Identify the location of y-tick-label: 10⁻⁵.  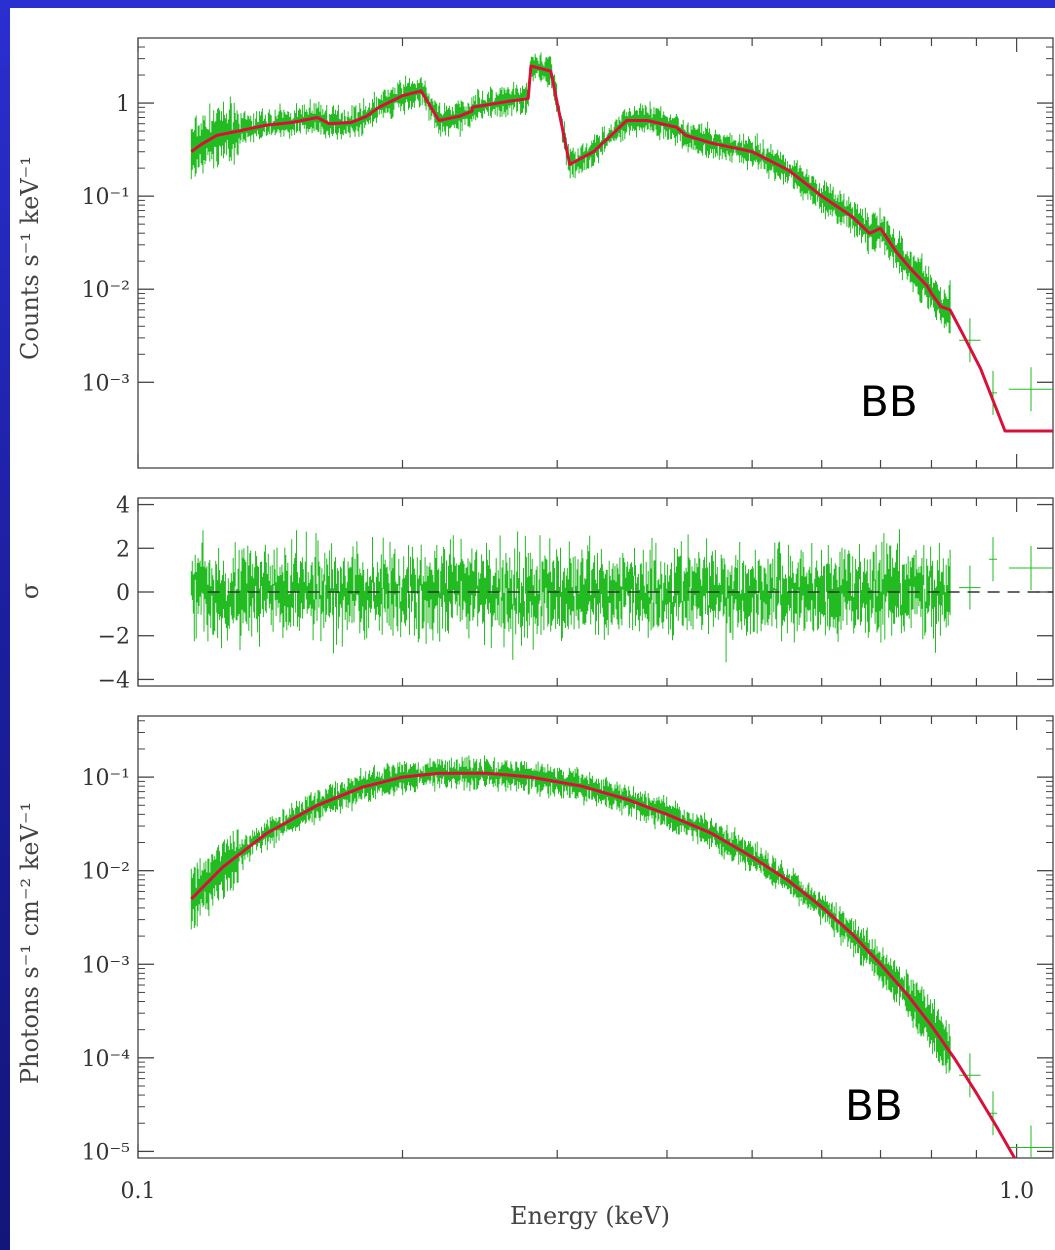
(106, 1152).